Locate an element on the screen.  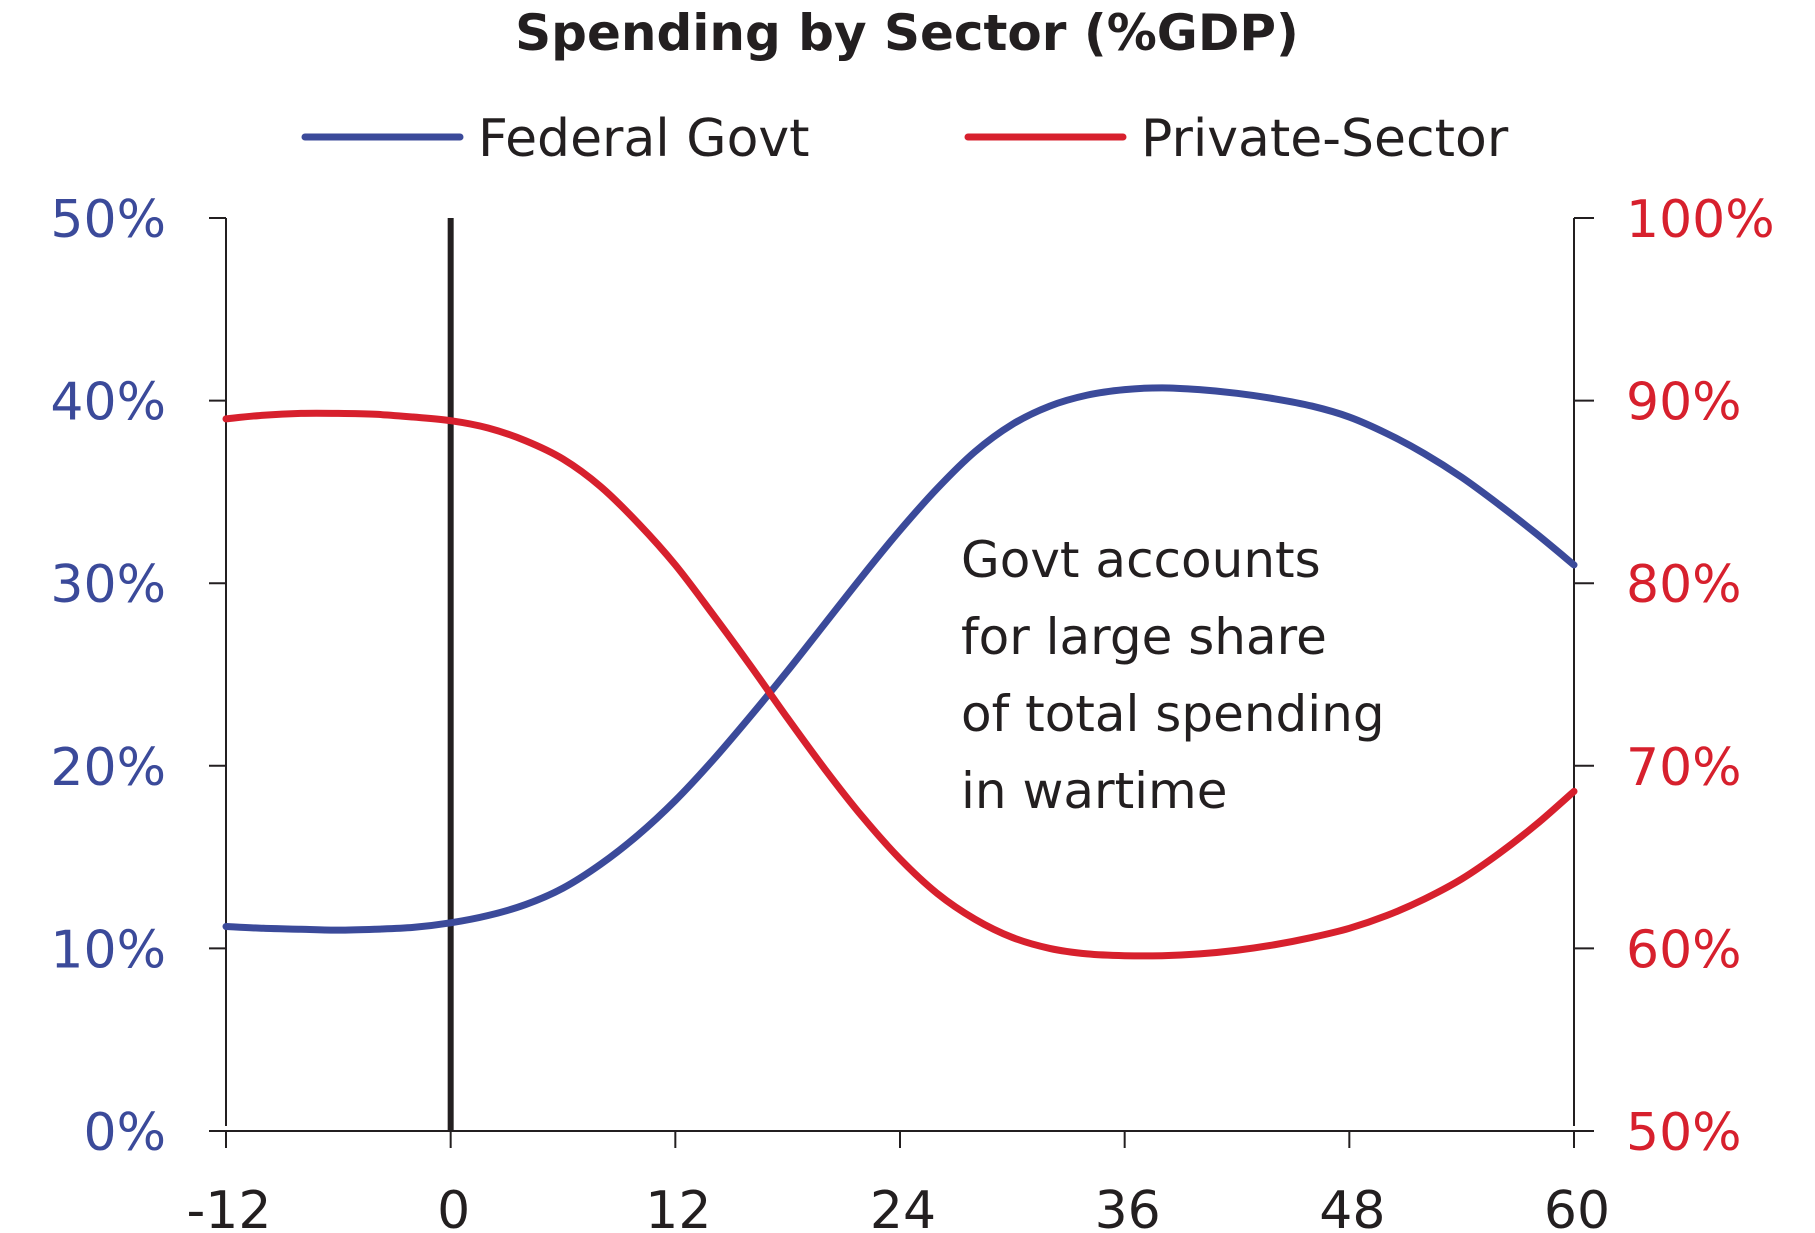
x-axis-ticks: -12 0 12 24 36 48 60 is located at coordinates (898, 1182).